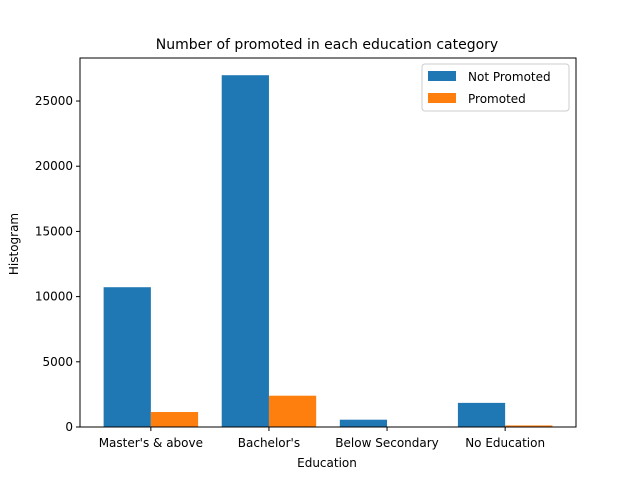  I want to click on x-axis-label: Education, so click(327, 463).